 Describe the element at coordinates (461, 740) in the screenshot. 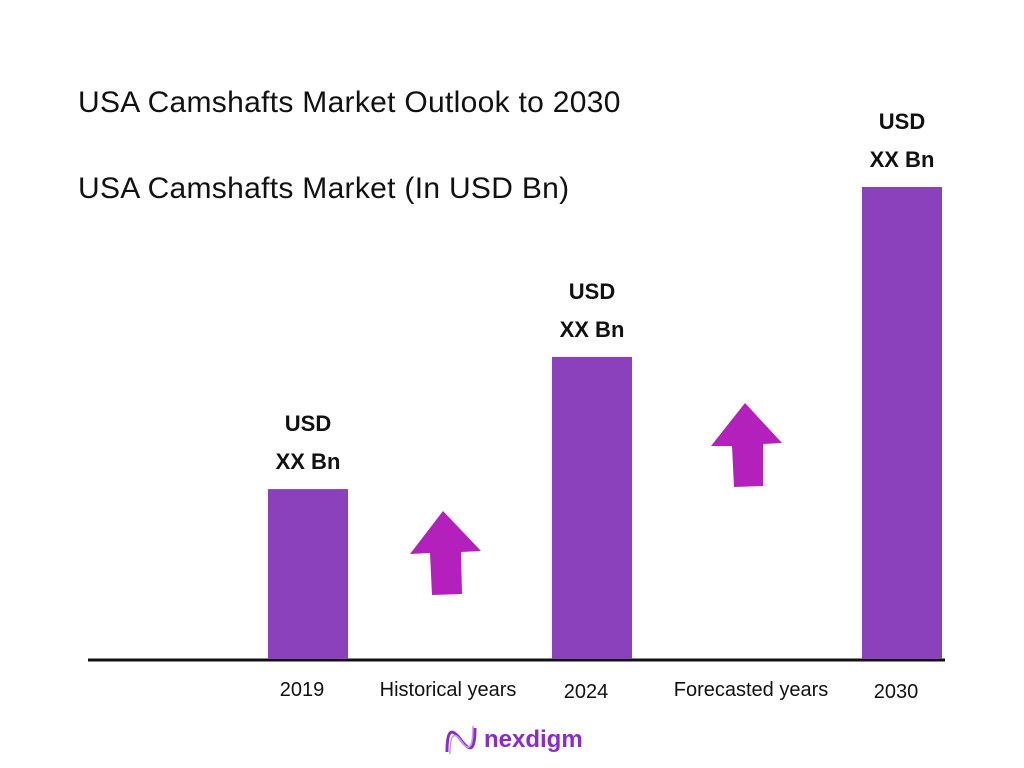

I see `nexdigm-logo-icon` at that location.